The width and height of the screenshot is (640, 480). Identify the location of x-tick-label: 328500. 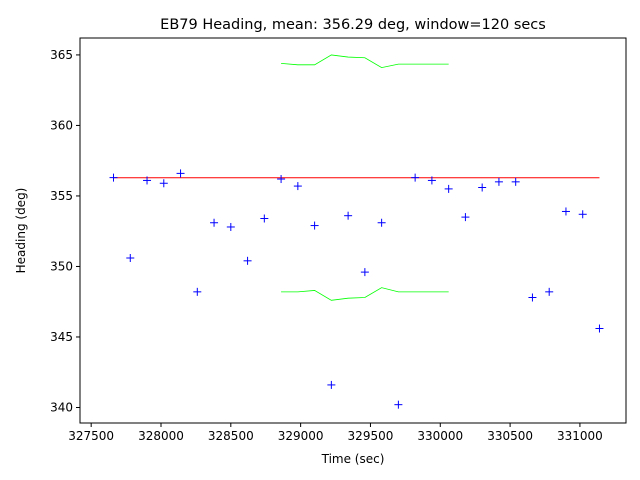
(231, 436).